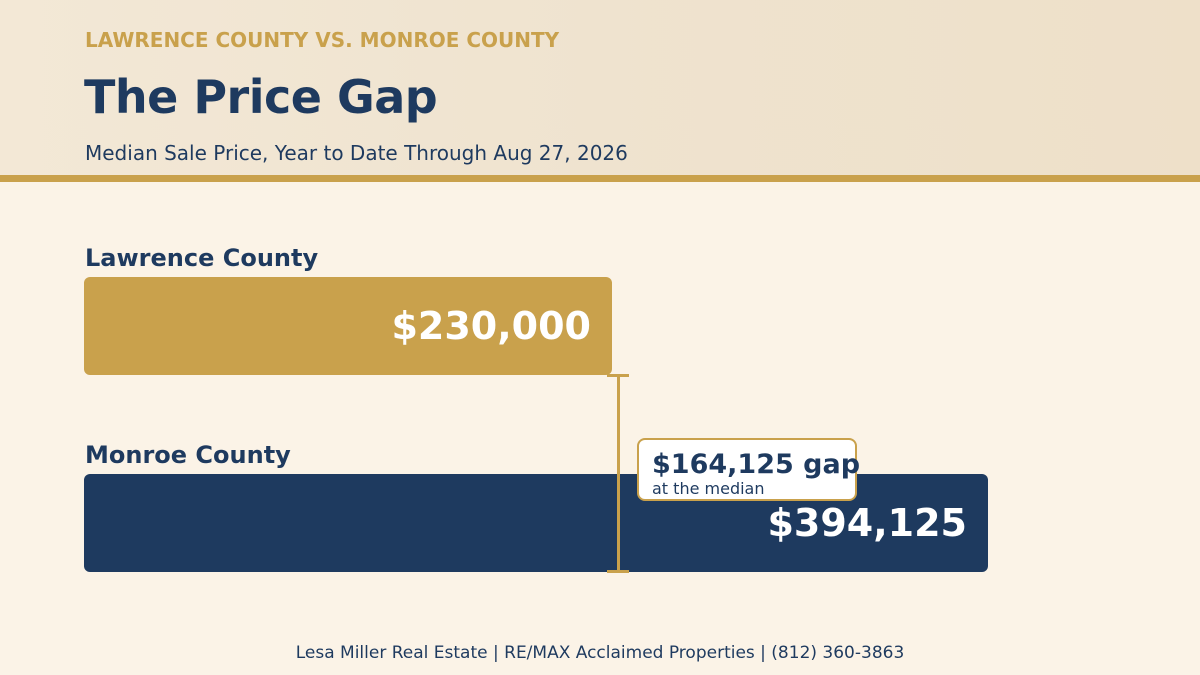 The height and width of the screenshot is (675, 1200). Describe the element at coordinates (867, 523) in the screenshot. I see `bar-value-monroe: $394,125` at that location.